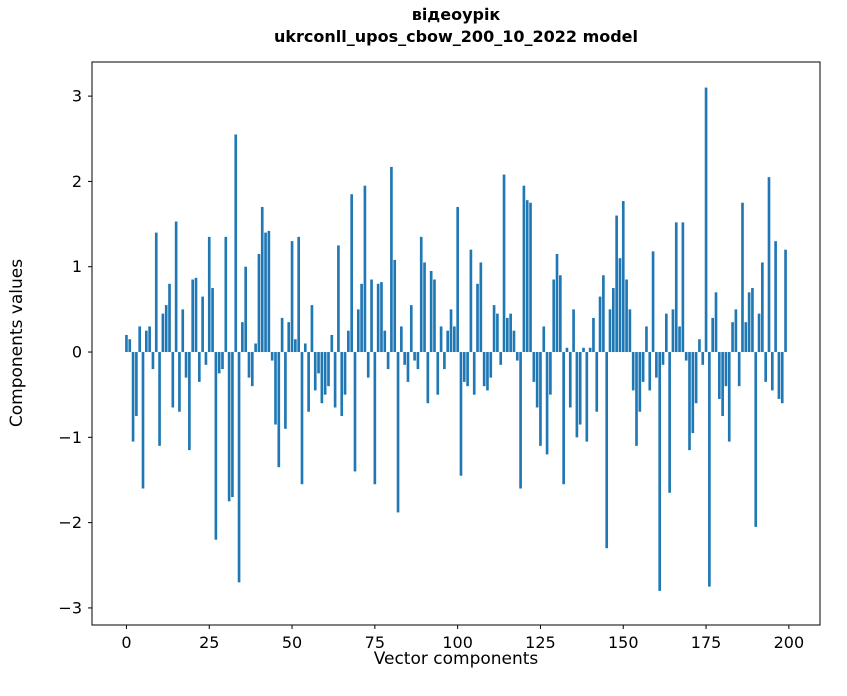 The image size is (847, 696). What do you see at coordinates (70, 437) in the screenshot?
I see `y-tick-label: −1` at bounding box center [70, 437].